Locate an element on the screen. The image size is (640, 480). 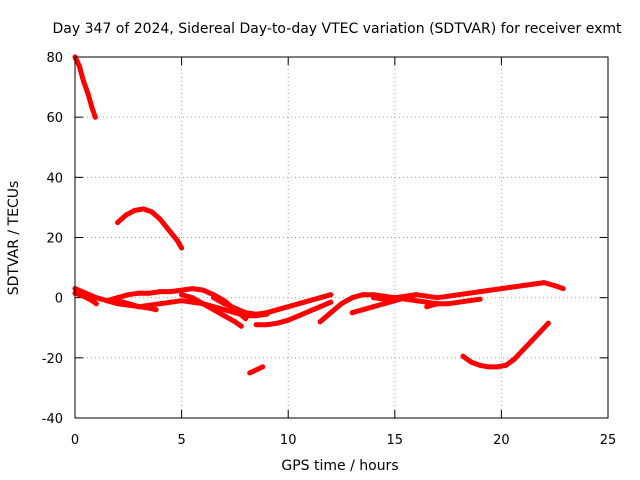
y-axis-label: SDTVAR / TECUs is located at coordinates (14, 238).